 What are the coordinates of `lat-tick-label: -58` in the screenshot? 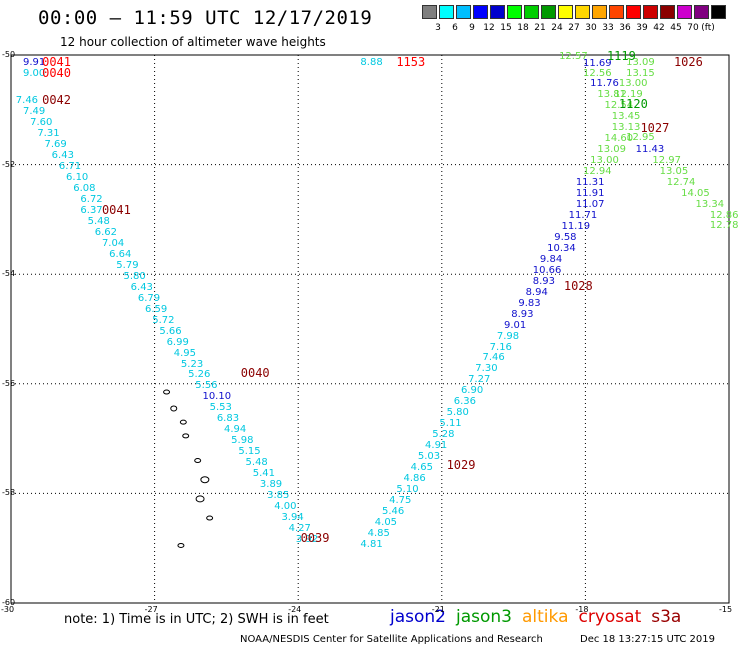 It's located at (9, 493).